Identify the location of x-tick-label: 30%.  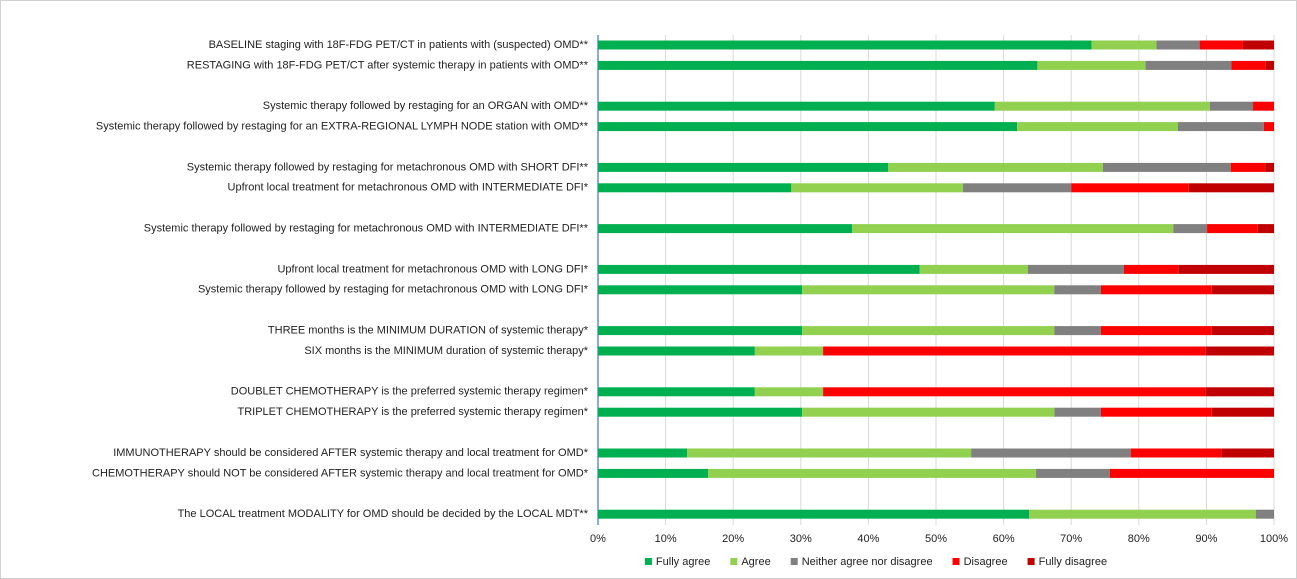
(801, 539).